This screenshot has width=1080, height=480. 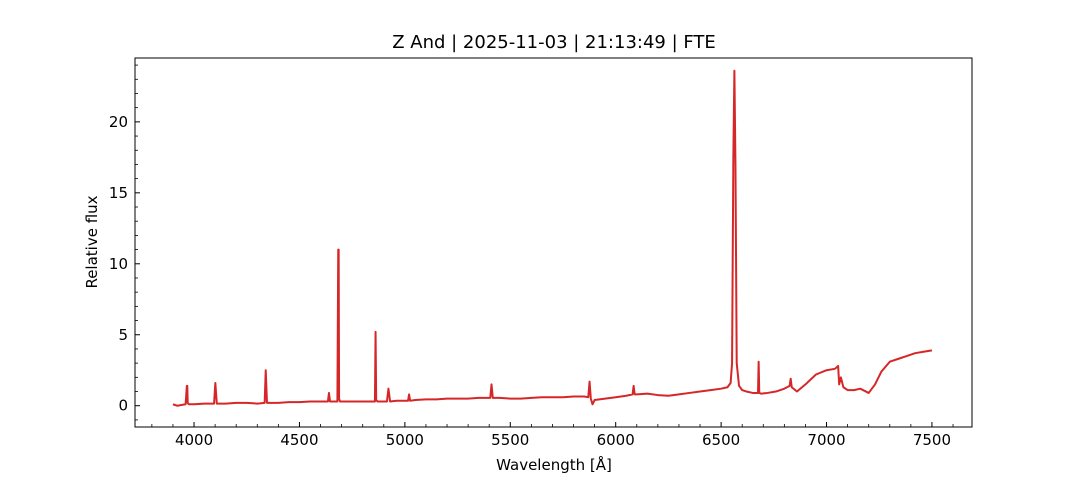 What do you see at coordinates (721, 440) in the screenshot?
I see `x-tick-label: 6500` at bounding box center [721, 440].